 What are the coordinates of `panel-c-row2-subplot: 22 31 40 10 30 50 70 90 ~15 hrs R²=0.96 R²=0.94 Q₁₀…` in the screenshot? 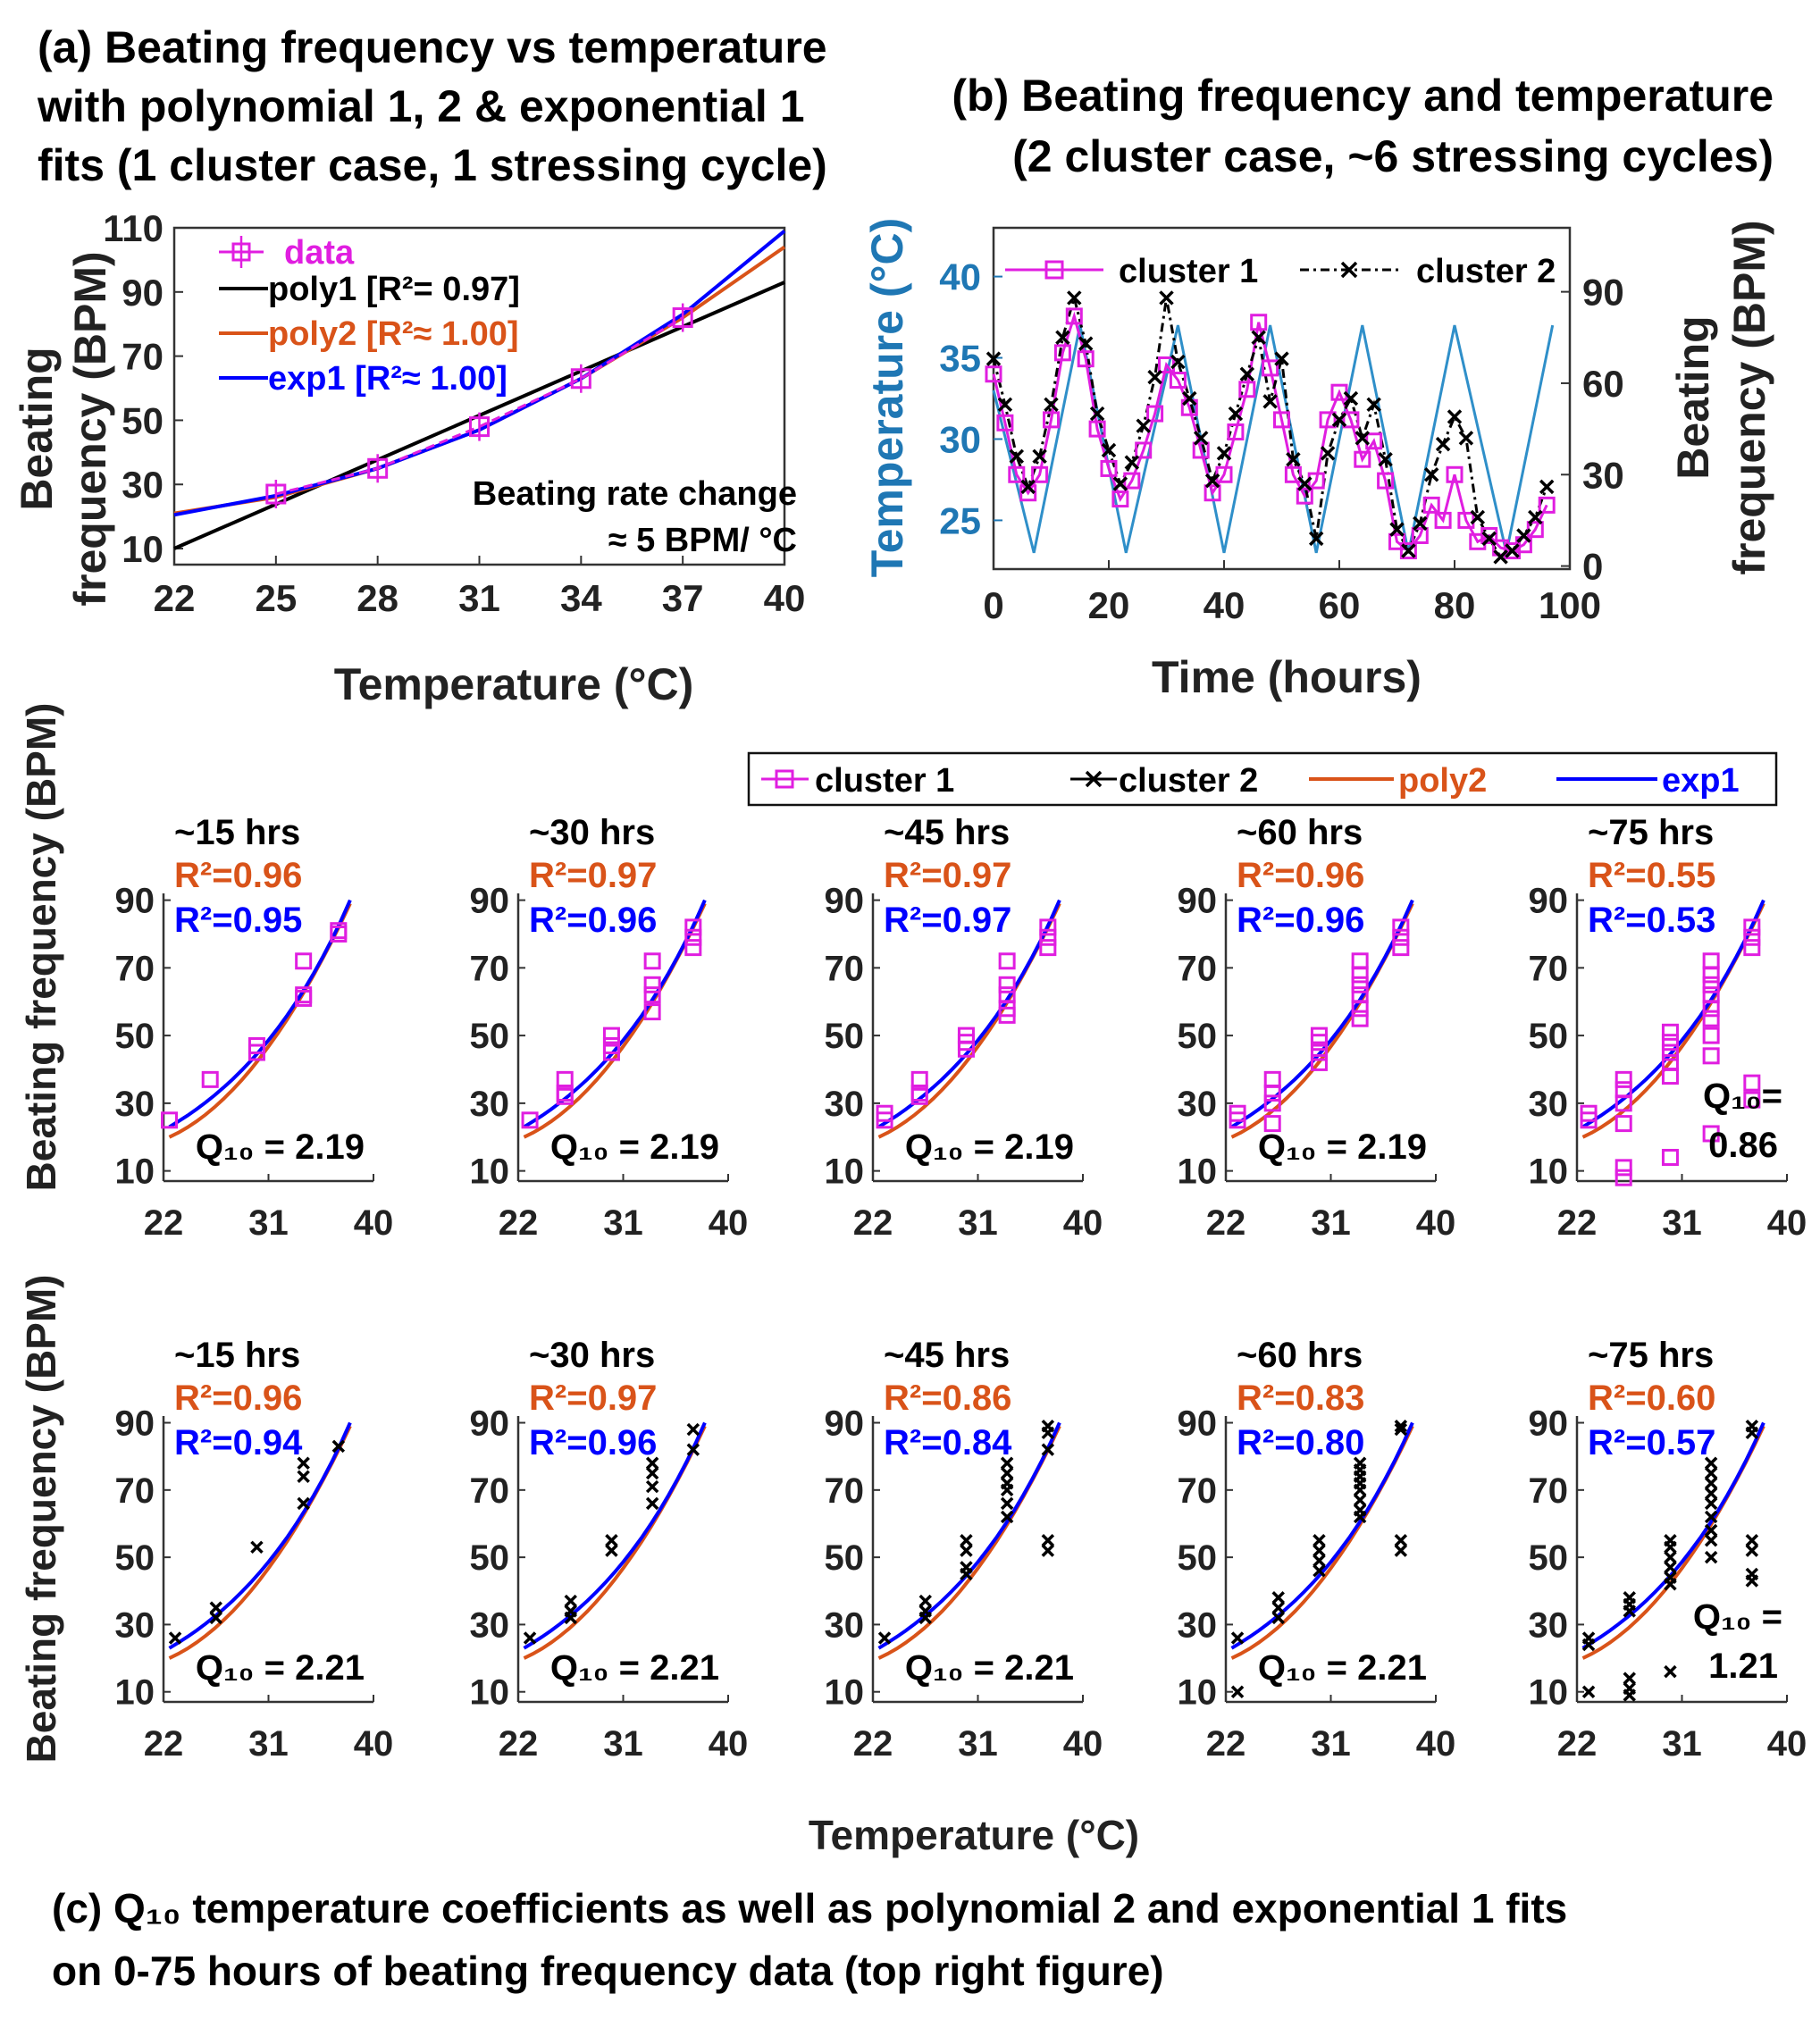 It's located at (254, 1550).